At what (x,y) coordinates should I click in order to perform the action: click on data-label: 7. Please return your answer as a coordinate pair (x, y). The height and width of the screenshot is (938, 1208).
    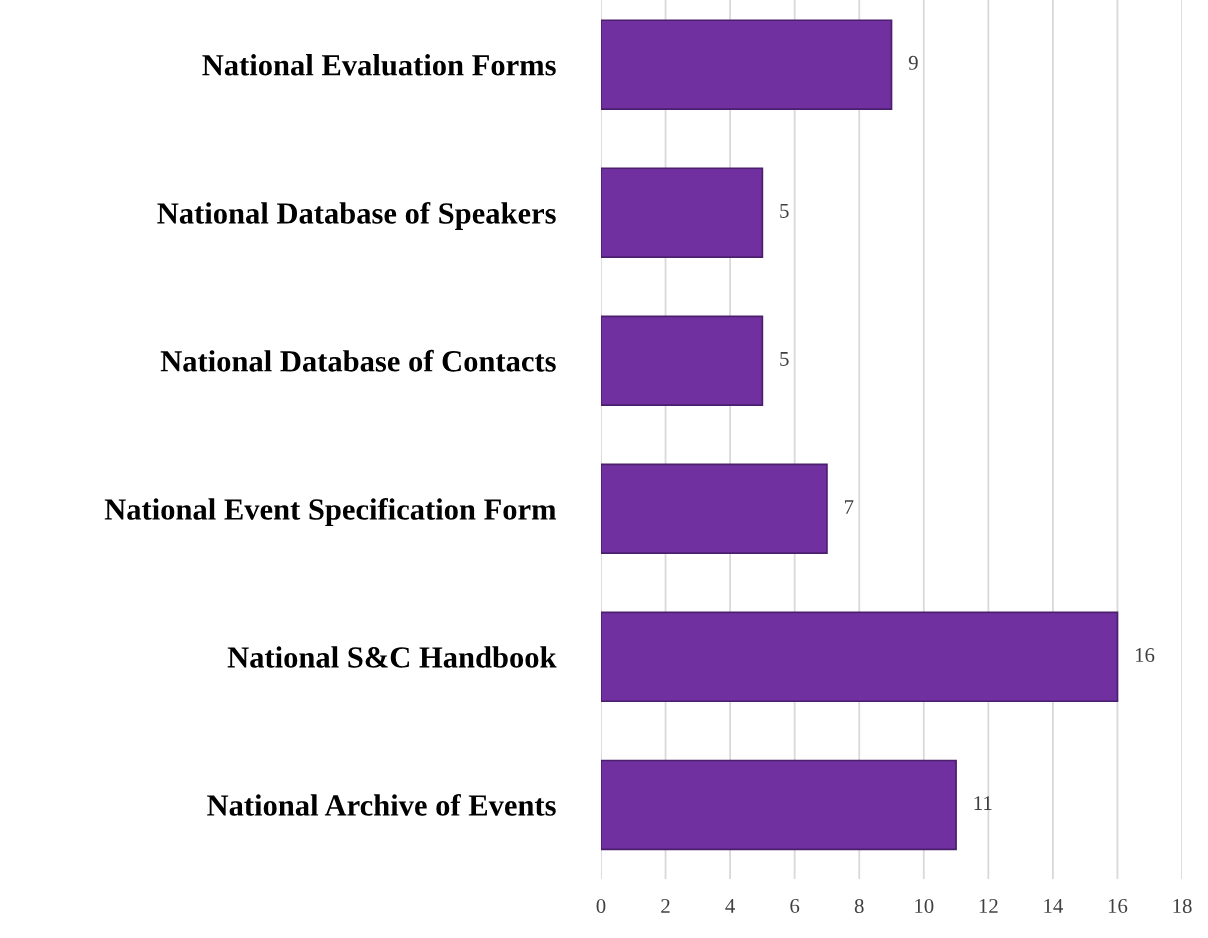
    Looking at the image, I should click on (849, 507).